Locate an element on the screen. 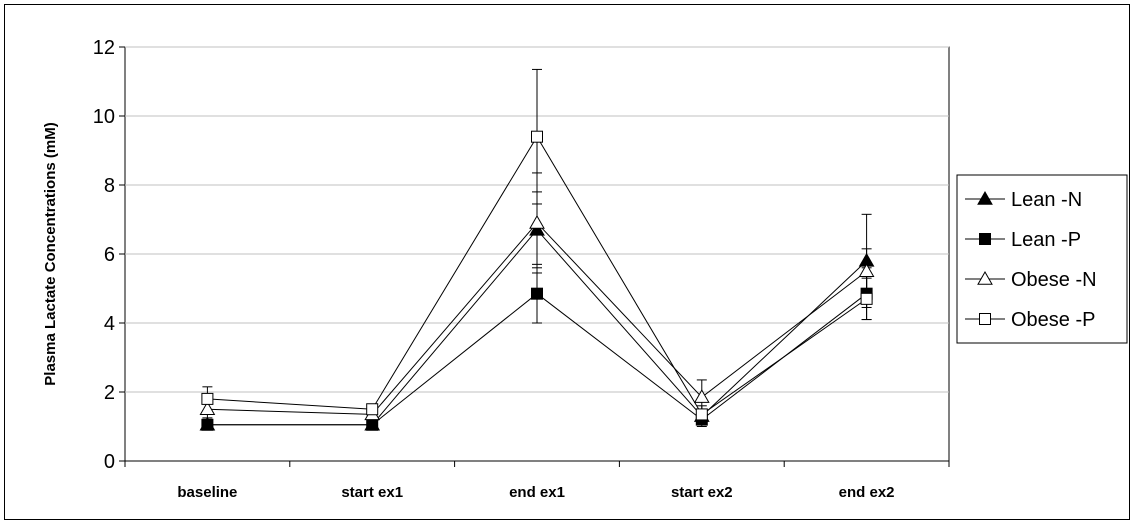  legend-label-lean-n: Lean -N is located at coordinates (1046, 200).